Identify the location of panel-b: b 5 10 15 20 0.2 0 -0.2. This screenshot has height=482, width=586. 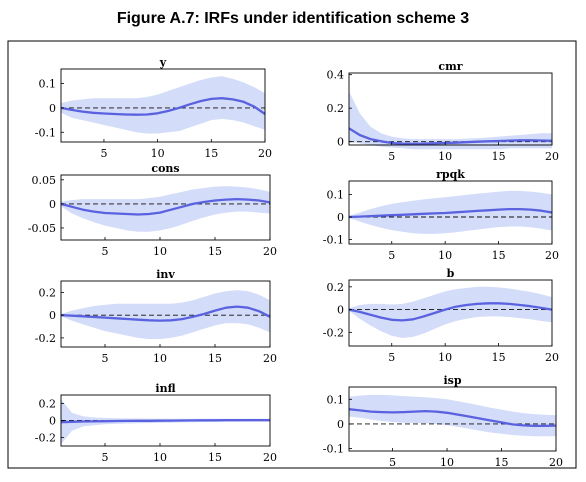
(441, 315).